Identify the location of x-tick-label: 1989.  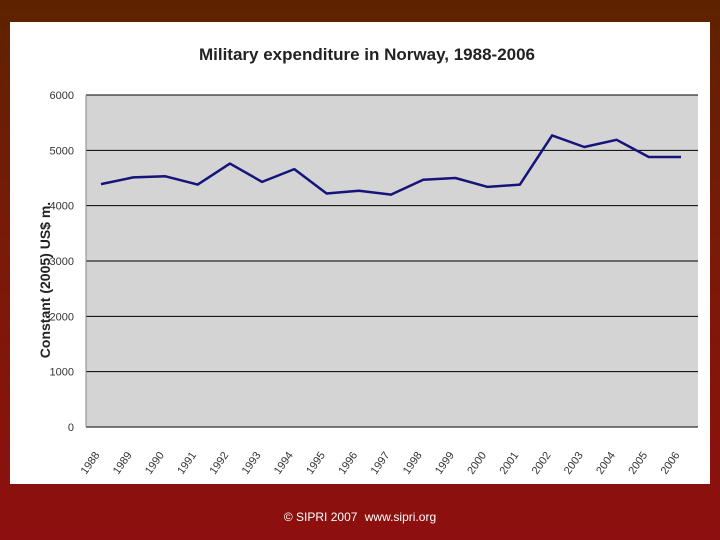
(123, 463).